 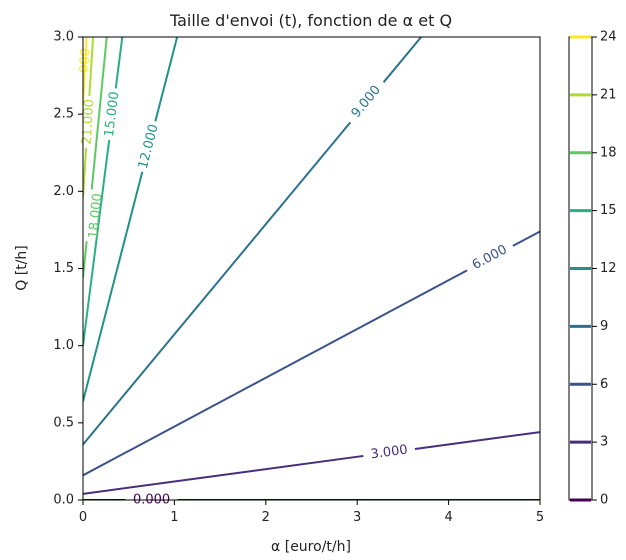 What do you see at coordinates (608, 210) in the screenshot?
I see `colorbar-tick-label: 15` at bounding box center [608, 210].